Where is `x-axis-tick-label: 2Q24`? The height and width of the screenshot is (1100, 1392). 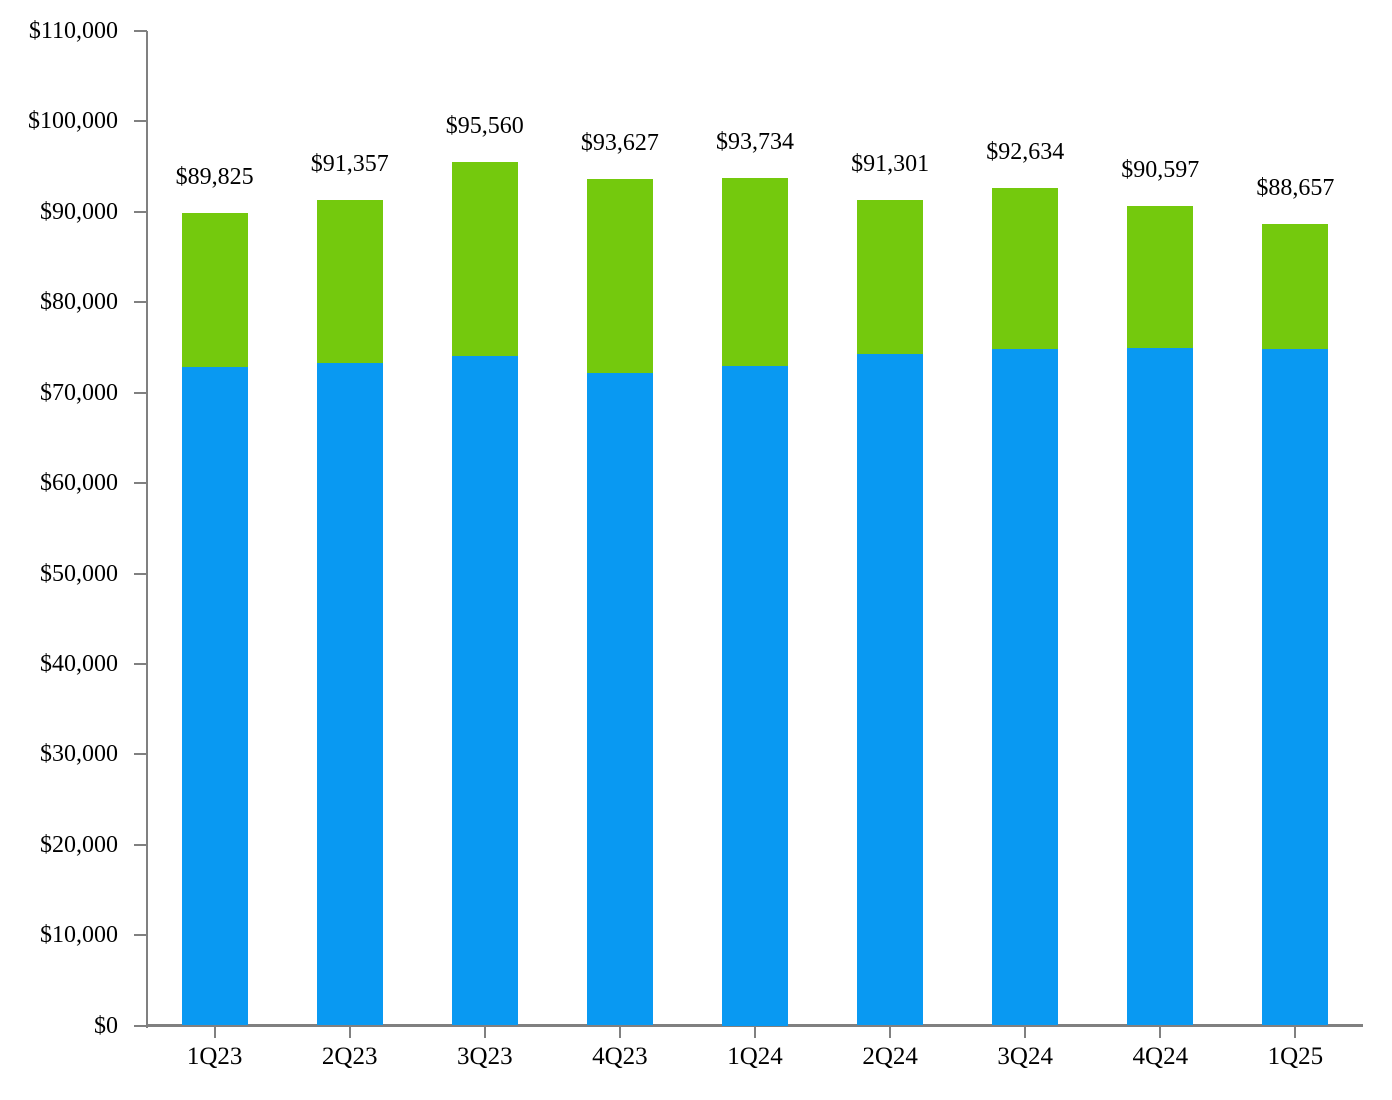 x-axis-tick-label: 2Q24 is located at coordinates (890, 1056).